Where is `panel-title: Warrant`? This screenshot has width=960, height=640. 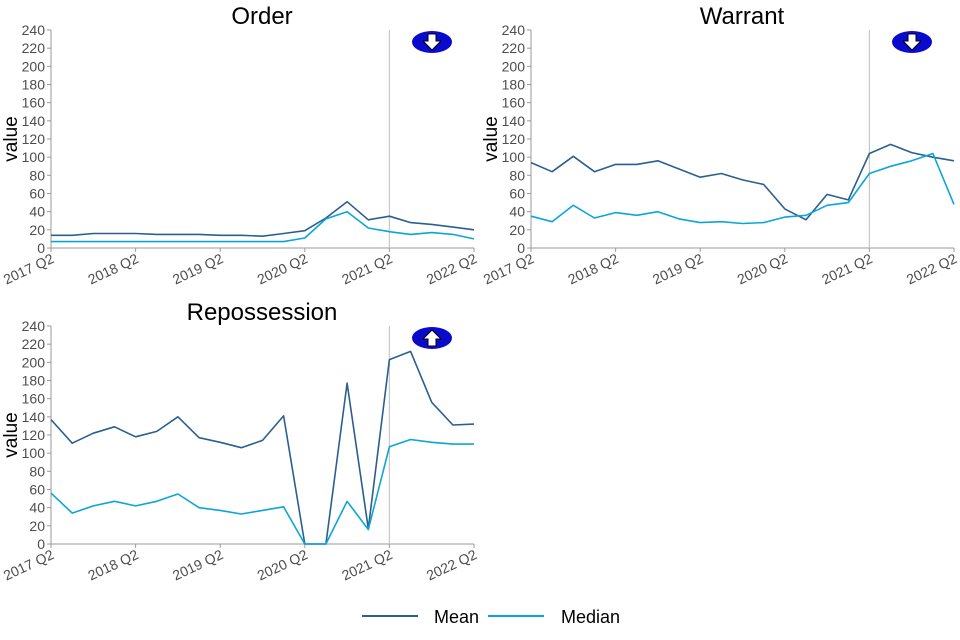 panel-title: Warrant is located at coordinates (742, 16).